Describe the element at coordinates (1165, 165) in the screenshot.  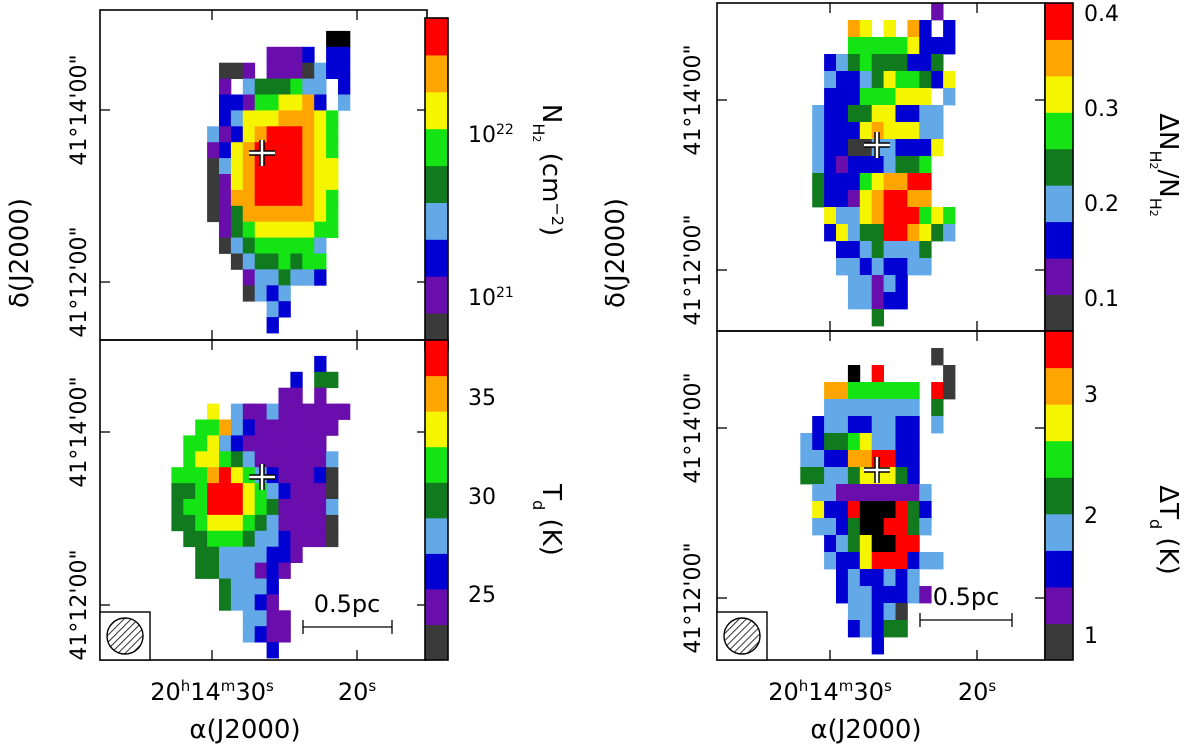
I see `colorbar-label-dnh2: ΔNH2/NH2` at that location.